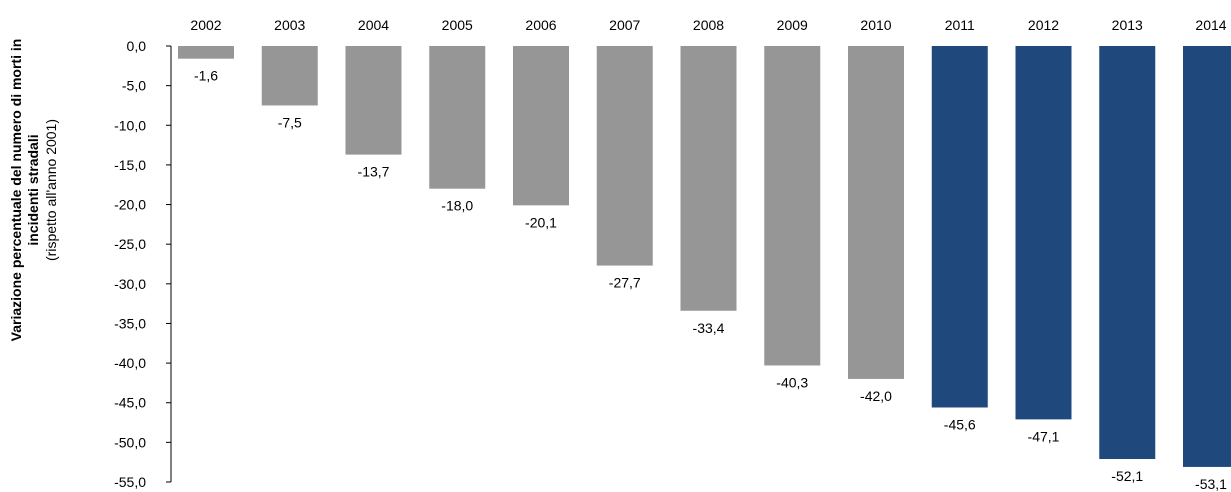 The height and width of the screenshot is (492, 1231). What do you see at coordinates (541, 126) in the screenshot?
I see `bar-2006` at bounding box center [541, 126].